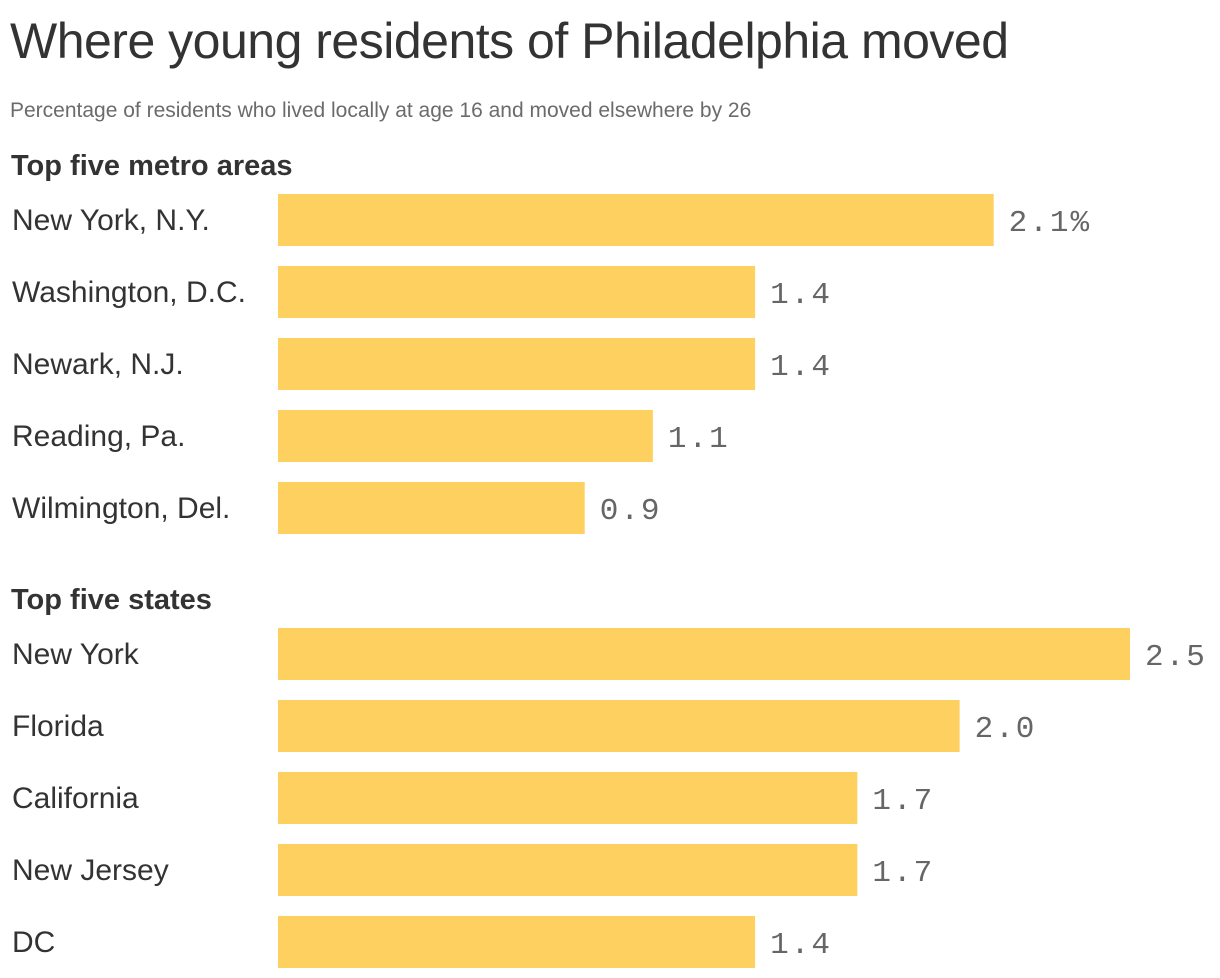  Describe the element at coordinates (121, 508) in the screenshot. I see `category-label: Wilmington, Del.` at that location.